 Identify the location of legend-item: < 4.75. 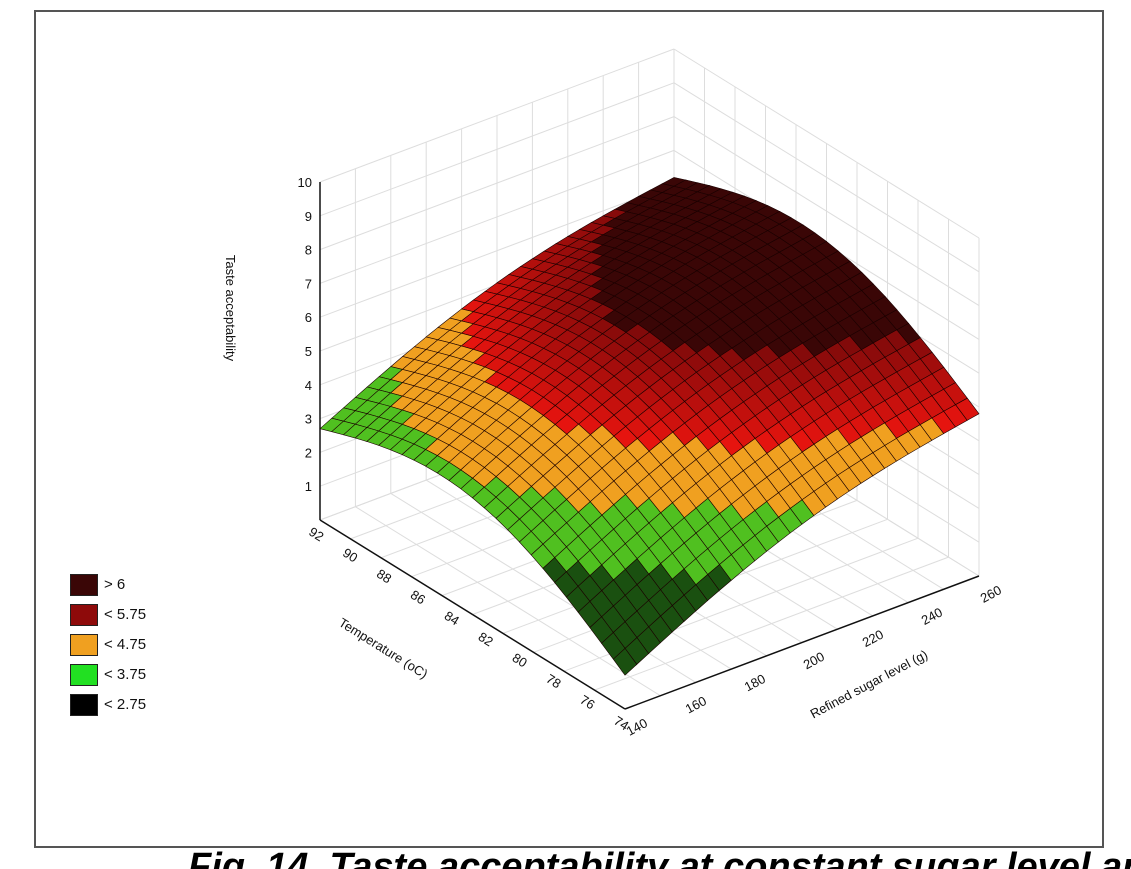
(108, 644).